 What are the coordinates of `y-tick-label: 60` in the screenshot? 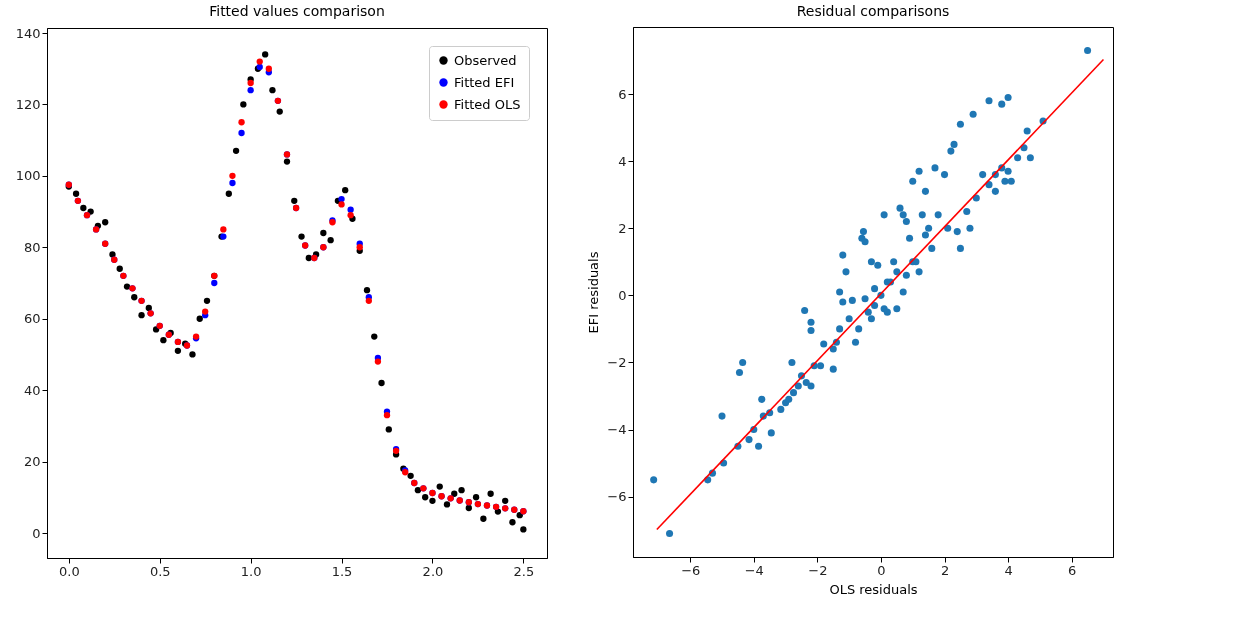 It's located at (32, 319).